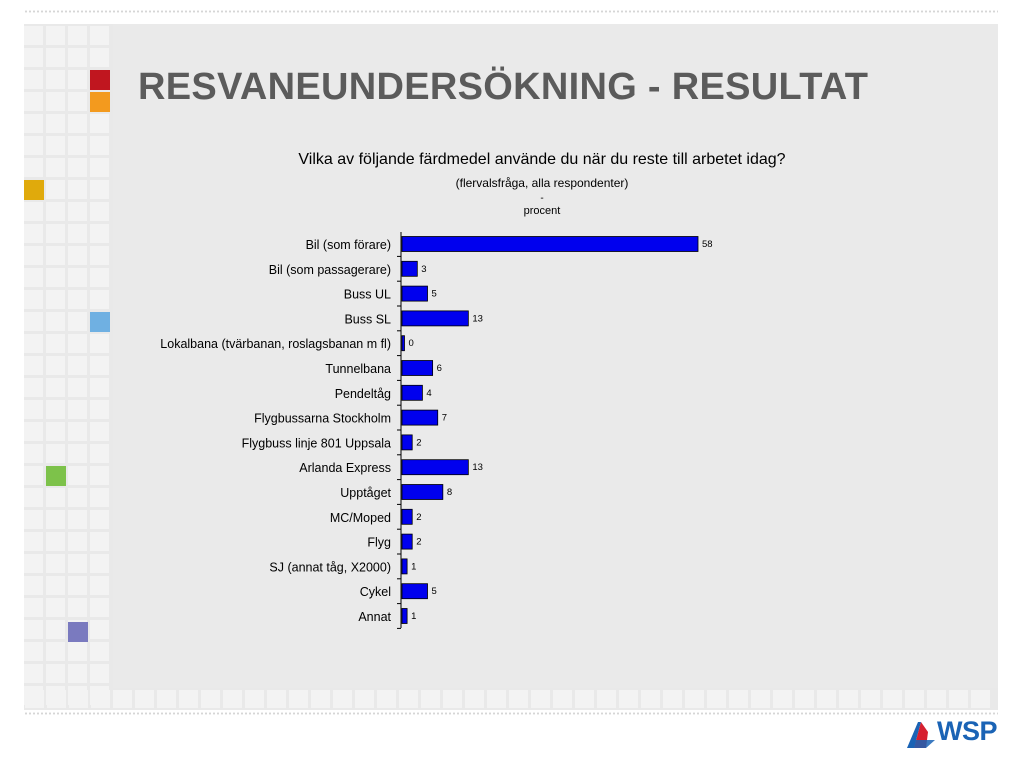  I want to click on category-label: Flyg, so click(379, 543).